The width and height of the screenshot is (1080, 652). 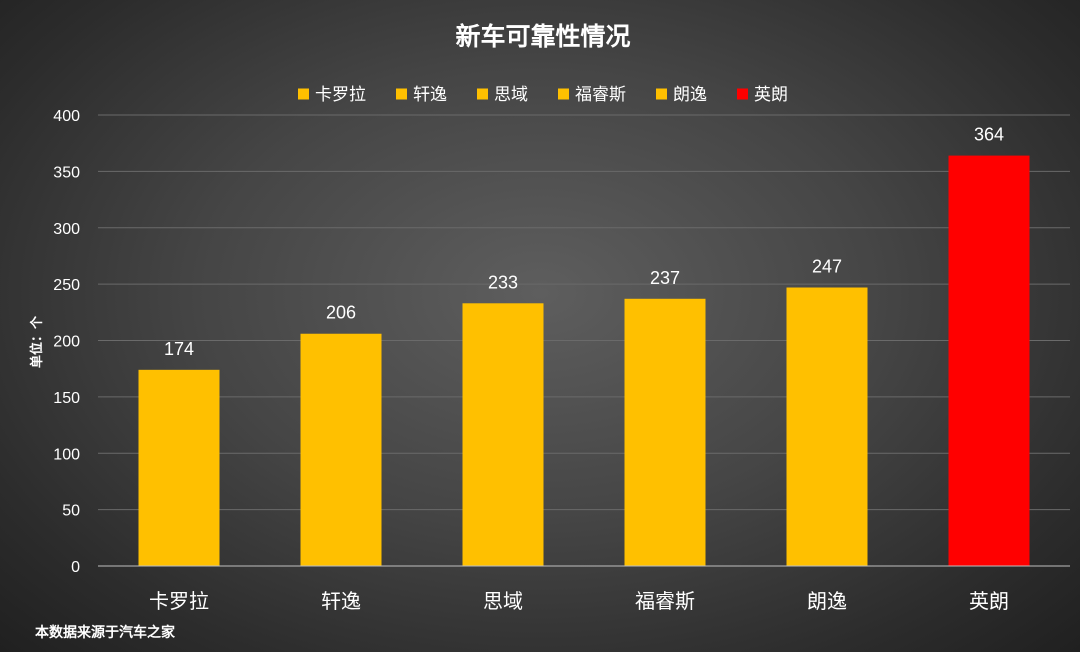 What do you see at coordinates (989, 601) in the screenshot?
I see `x-category-label: 英朗` at bounding box center [989, 601].